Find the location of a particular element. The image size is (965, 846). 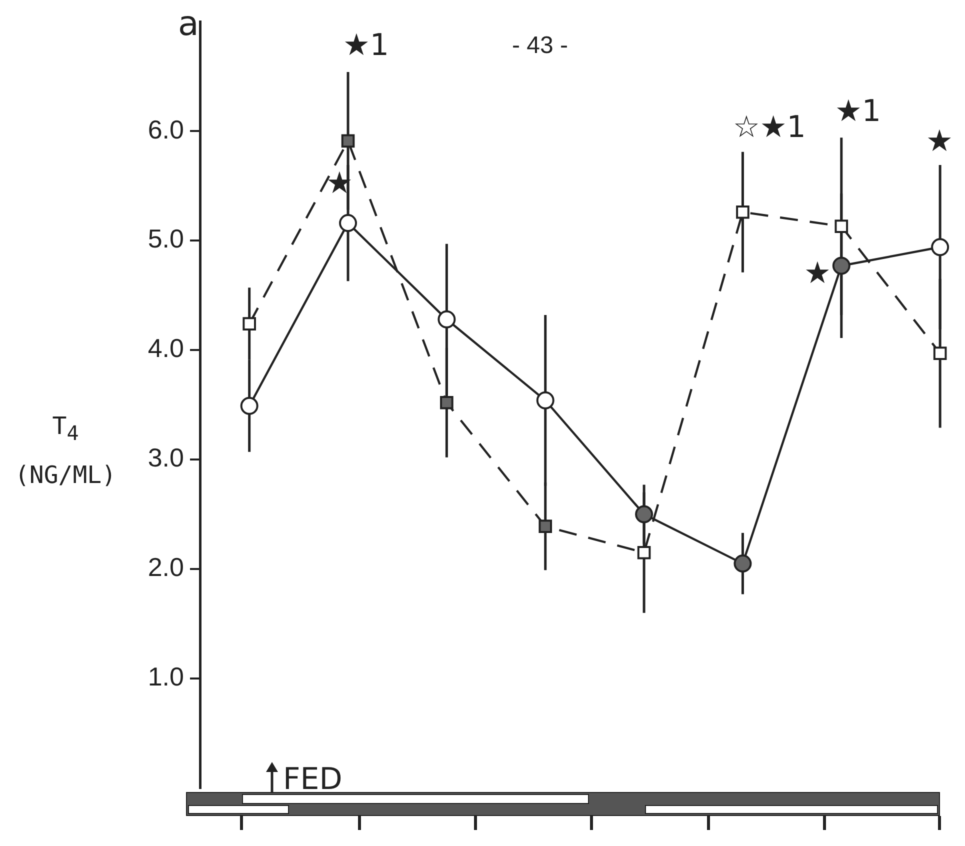

text: a is located at coordinates (188, 24).